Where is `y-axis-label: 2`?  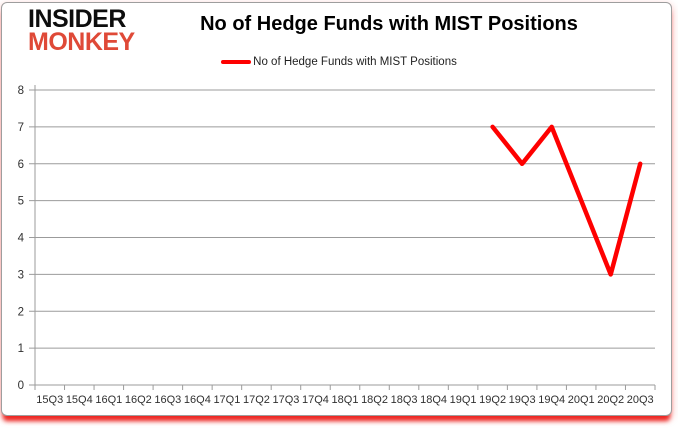 y-axis-label: 2 is located at coordinates (21, 312).